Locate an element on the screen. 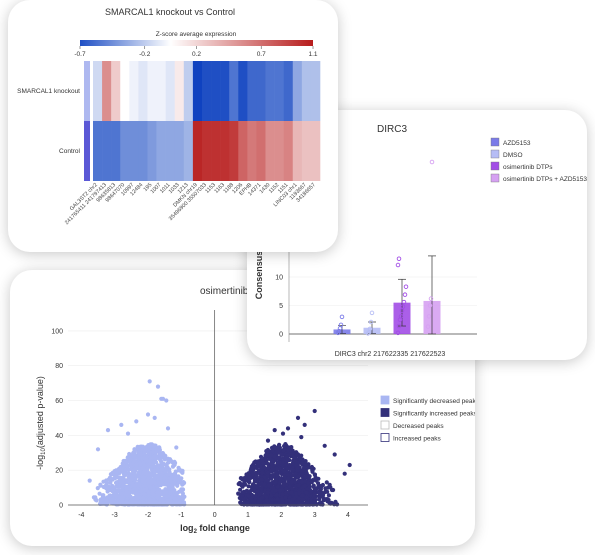 The width and height of the screenshot is (595, 555). heatmap-row-label: Control is located at coordinates (70, 151).